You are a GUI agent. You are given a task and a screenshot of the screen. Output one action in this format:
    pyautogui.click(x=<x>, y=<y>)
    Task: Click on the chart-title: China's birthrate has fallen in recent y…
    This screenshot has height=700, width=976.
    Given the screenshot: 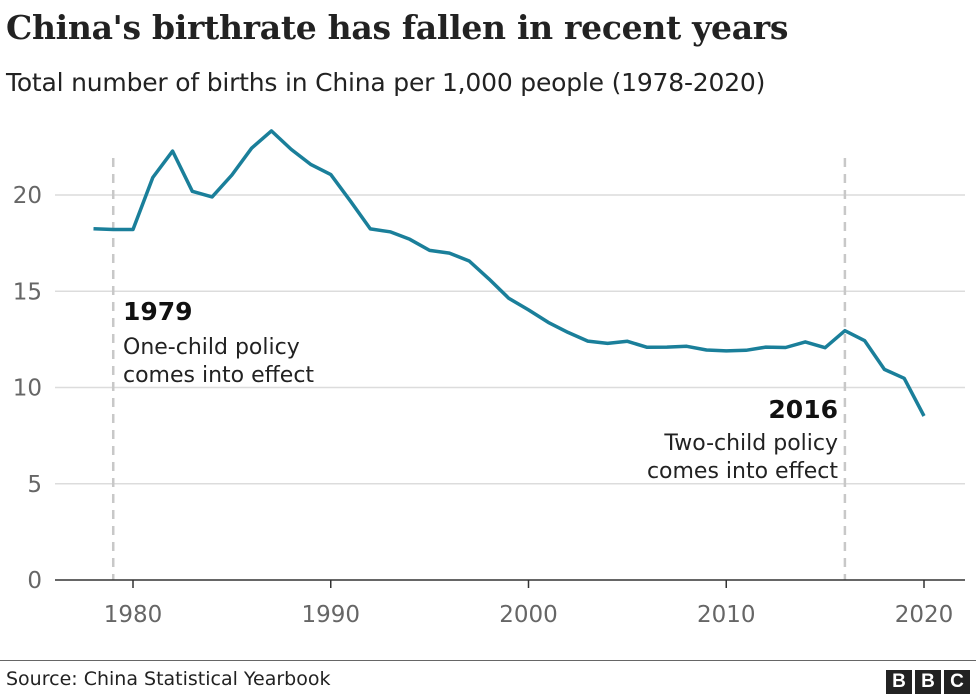 What is the action you would take?
    pyautogui.click(x=397, y=27)
    